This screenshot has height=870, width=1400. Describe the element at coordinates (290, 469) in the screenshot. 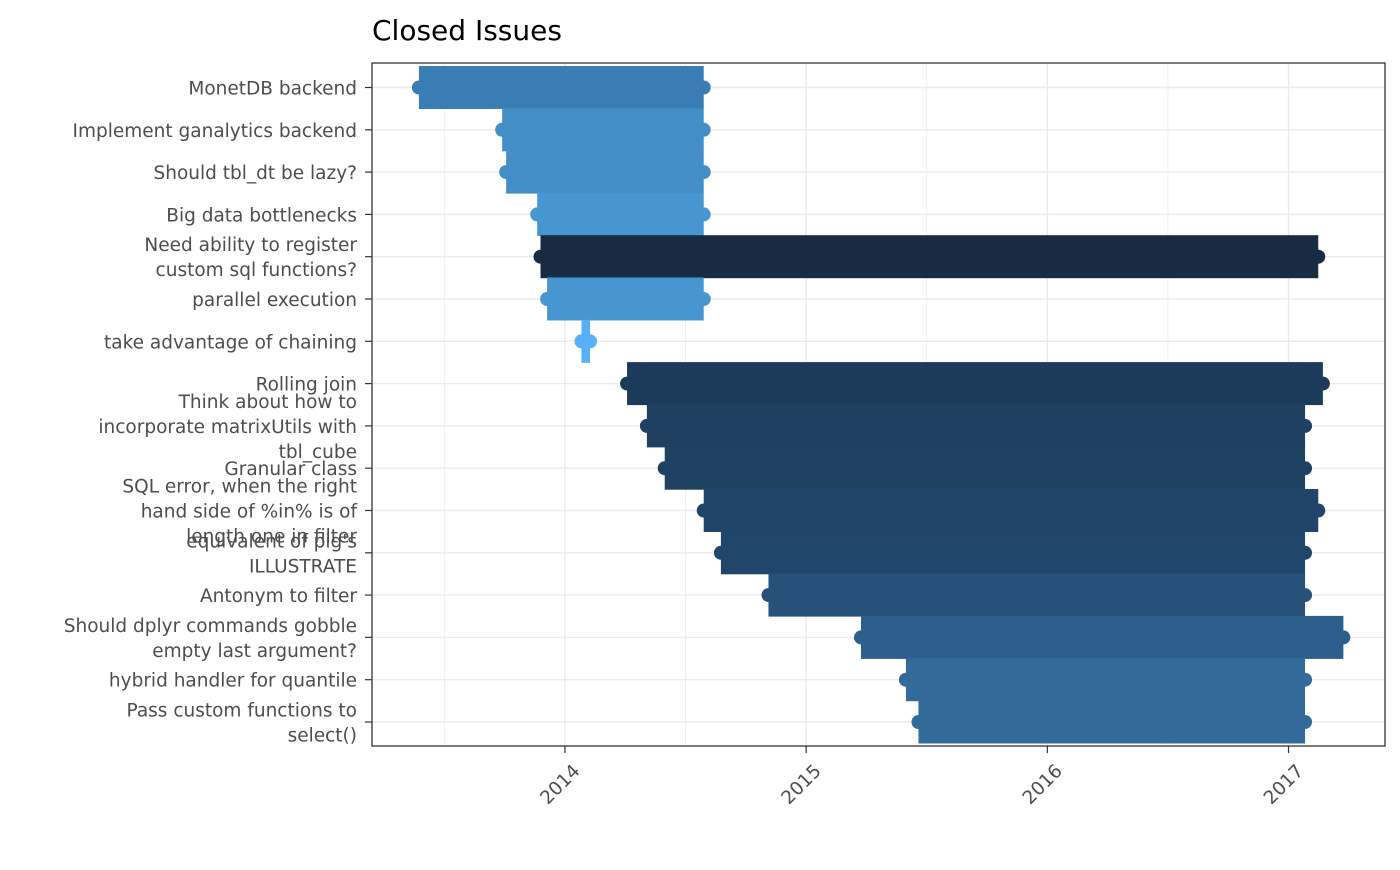

I see `y-tick-label: Granular class` at that location.